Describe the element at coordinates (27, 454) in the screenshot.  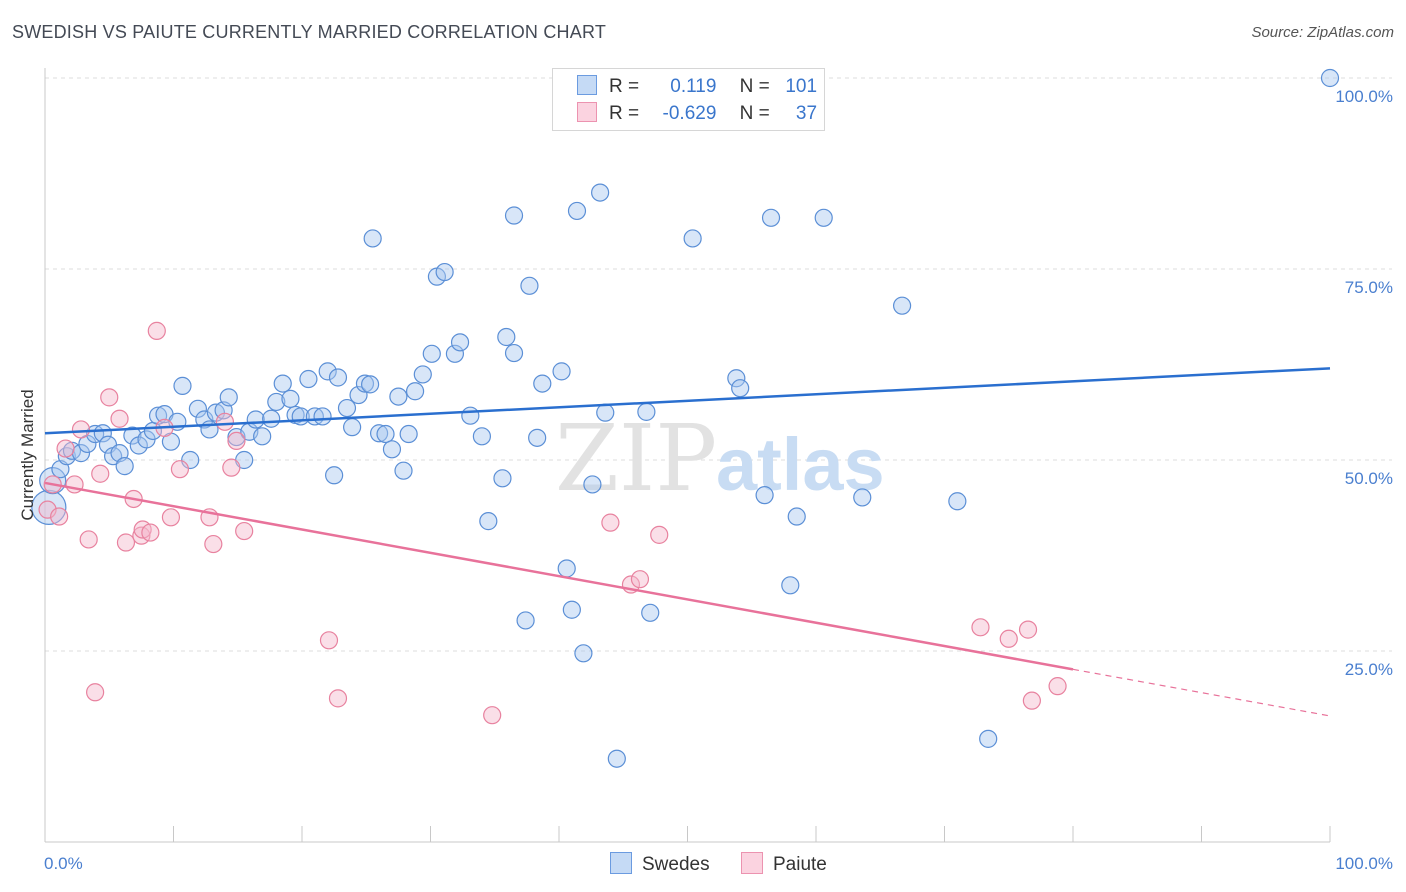
I see `y-axis-label: Currently Married` at that location.